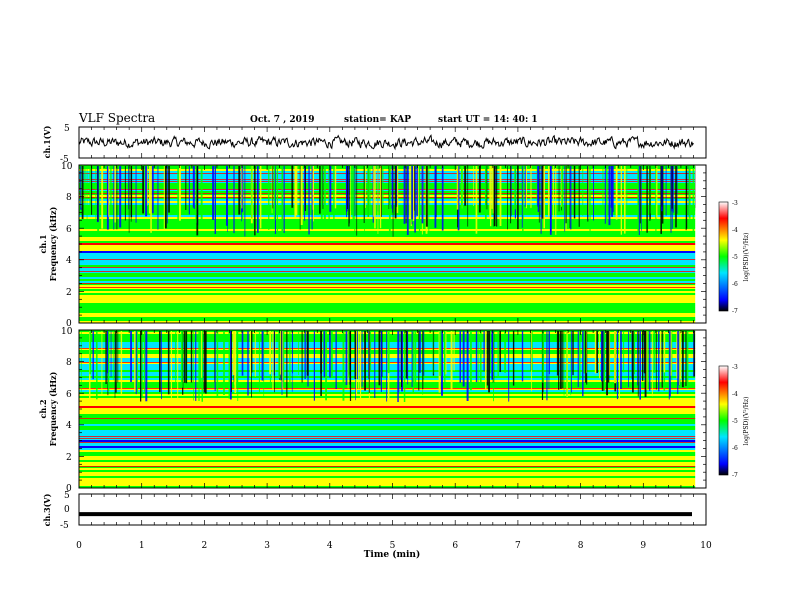 This screenshot has height=612, width=792. I want to click on x-tick-label: 3, so click(267, 546).